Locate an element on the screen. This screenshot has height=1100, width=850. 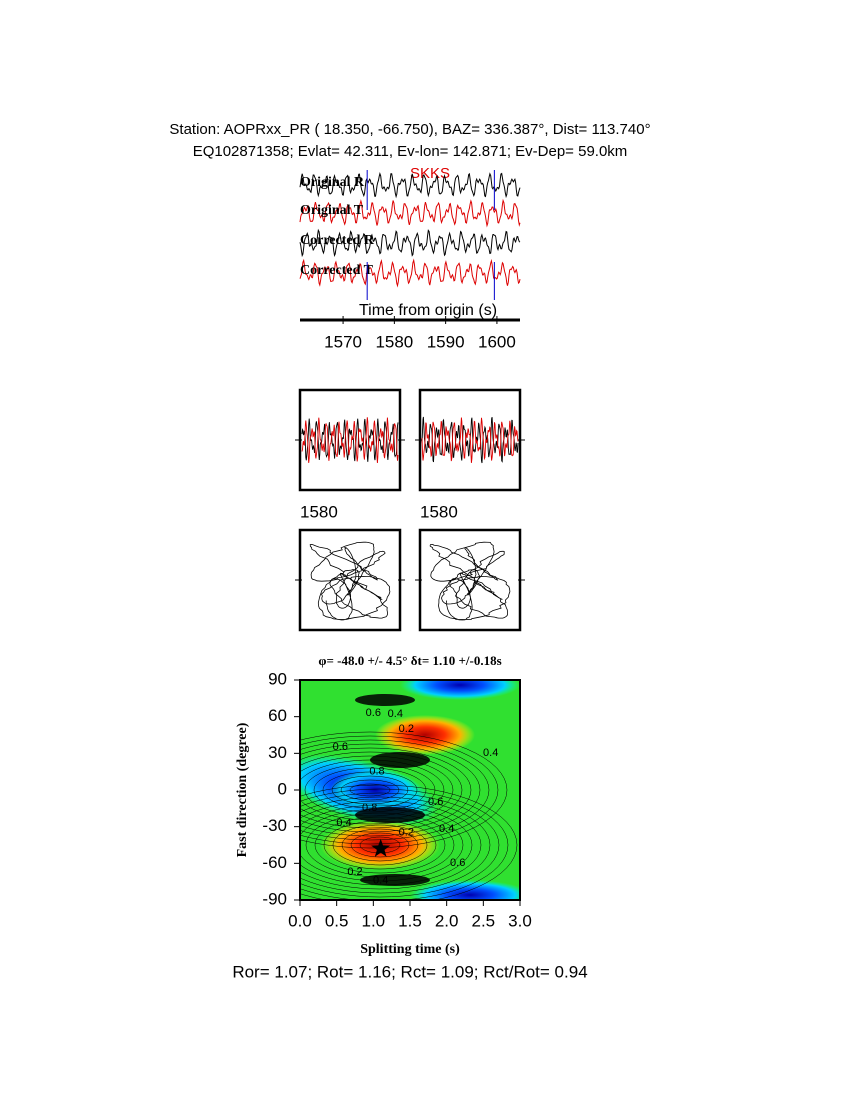
y-tick-label: -30 is located at coordinates (274, 825).